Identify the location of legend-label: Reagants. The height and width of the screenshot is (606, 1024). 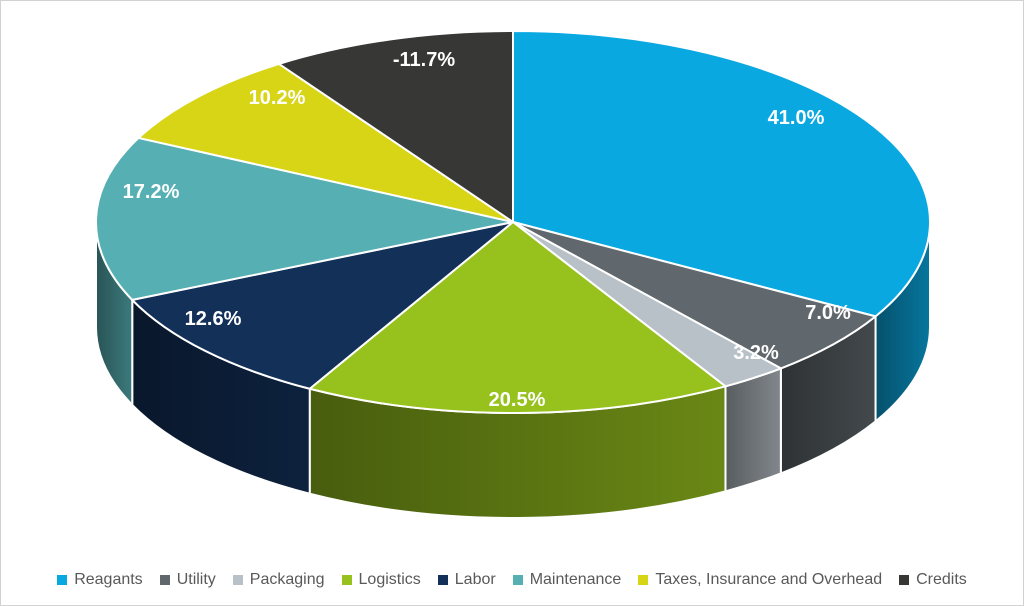
(108, 579).